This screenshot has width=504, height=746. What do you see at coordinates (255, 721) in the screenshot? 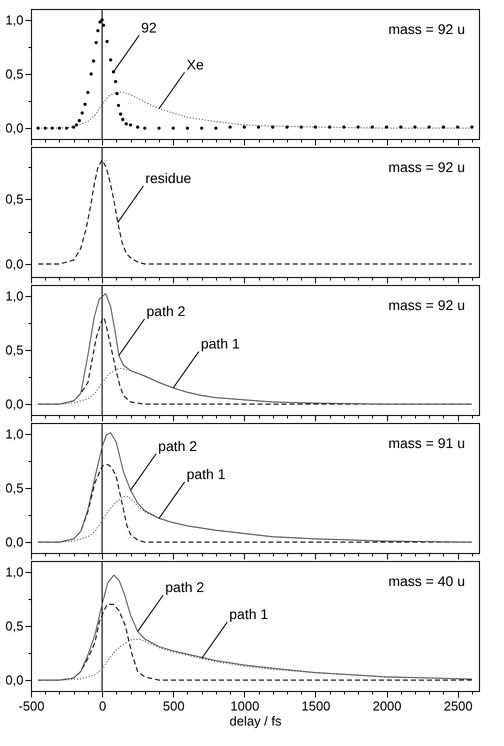
I see `x-axis-title: delay / fs` at bounding box center [255, 721].